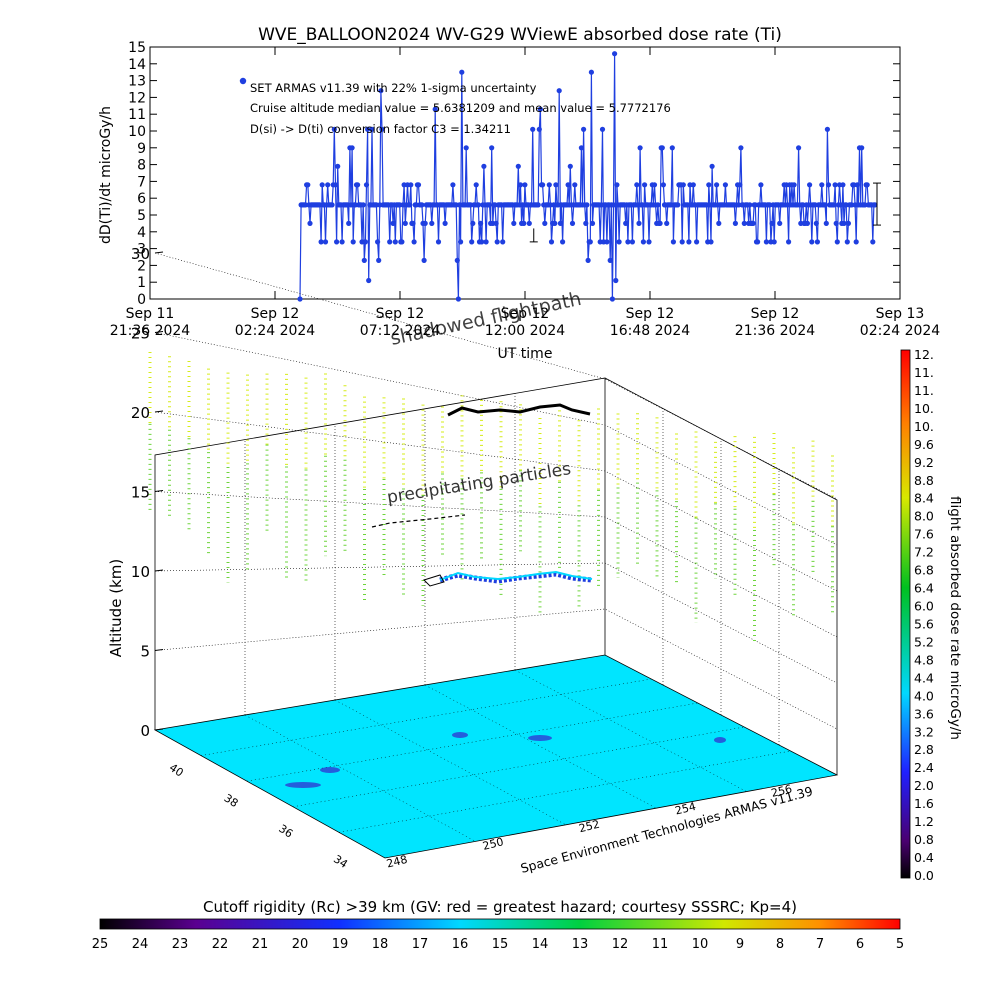 The height and width of the screenshot is (1000, 1000). What do you see at coordinates (258, 816) in the screenshot?
I see `latitude-axis: 40 38 36 34` at bounding box center [258, 816].